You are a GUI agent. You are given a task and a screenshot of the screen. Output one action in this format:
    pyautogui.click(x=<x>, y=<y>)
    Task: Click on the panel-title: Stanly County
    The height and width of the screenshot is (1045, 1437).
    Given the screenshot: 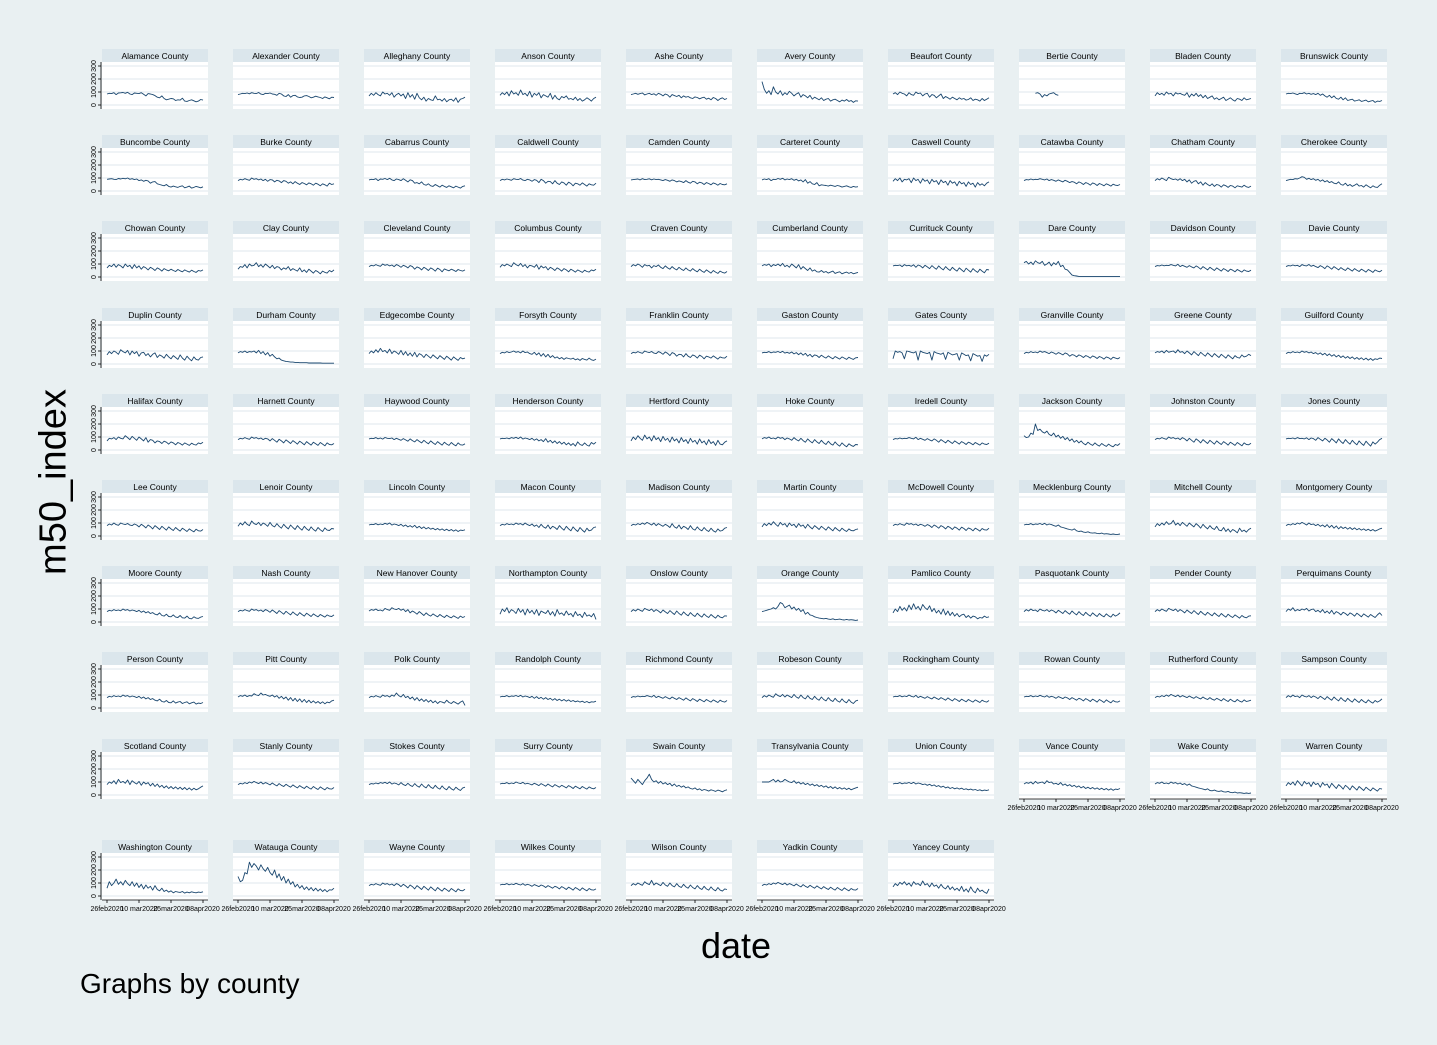 What is the action you would take?
    pyautogui.click(x=287, y=746)
    